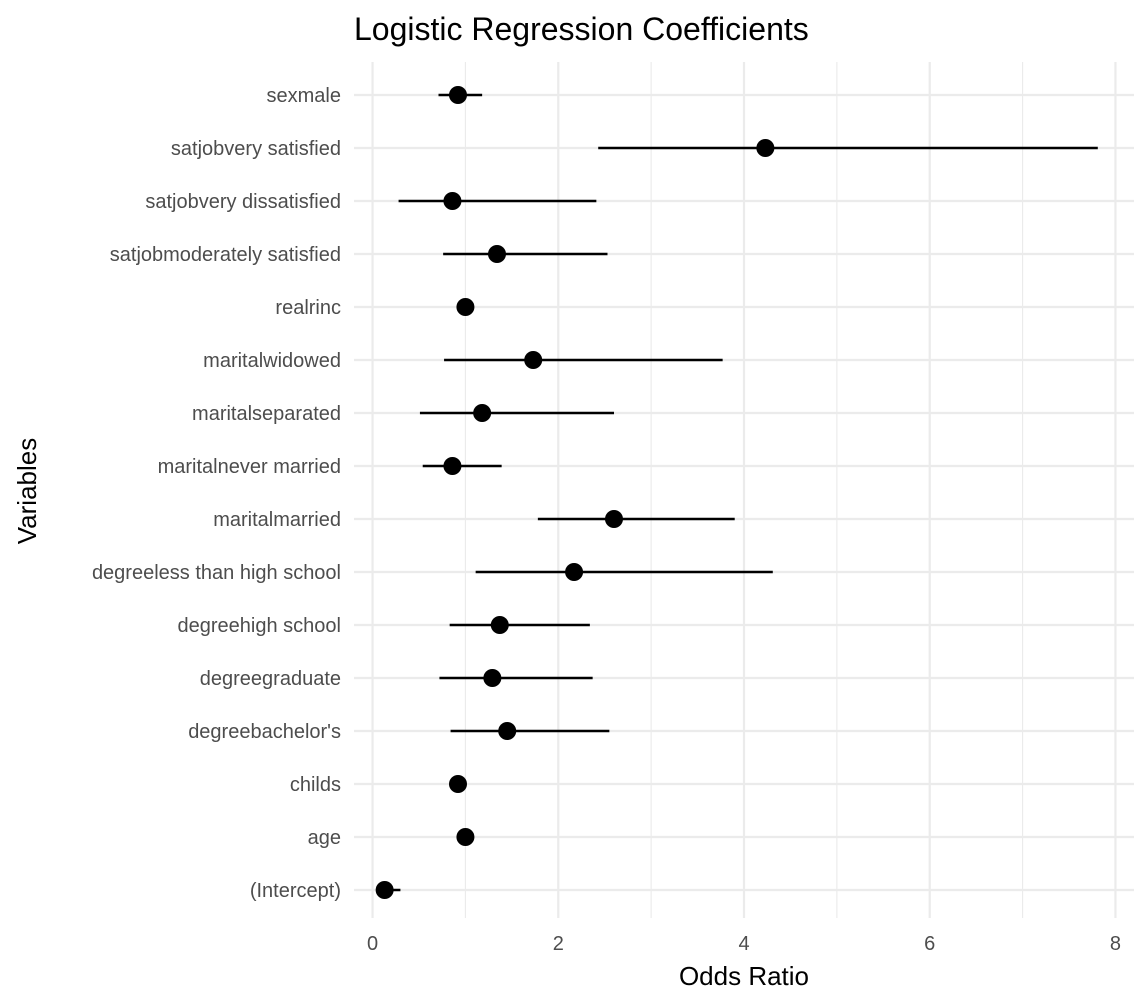 The image size is (1148, 1006). I want to click on y-tick-label: childs, so click(315, 785).